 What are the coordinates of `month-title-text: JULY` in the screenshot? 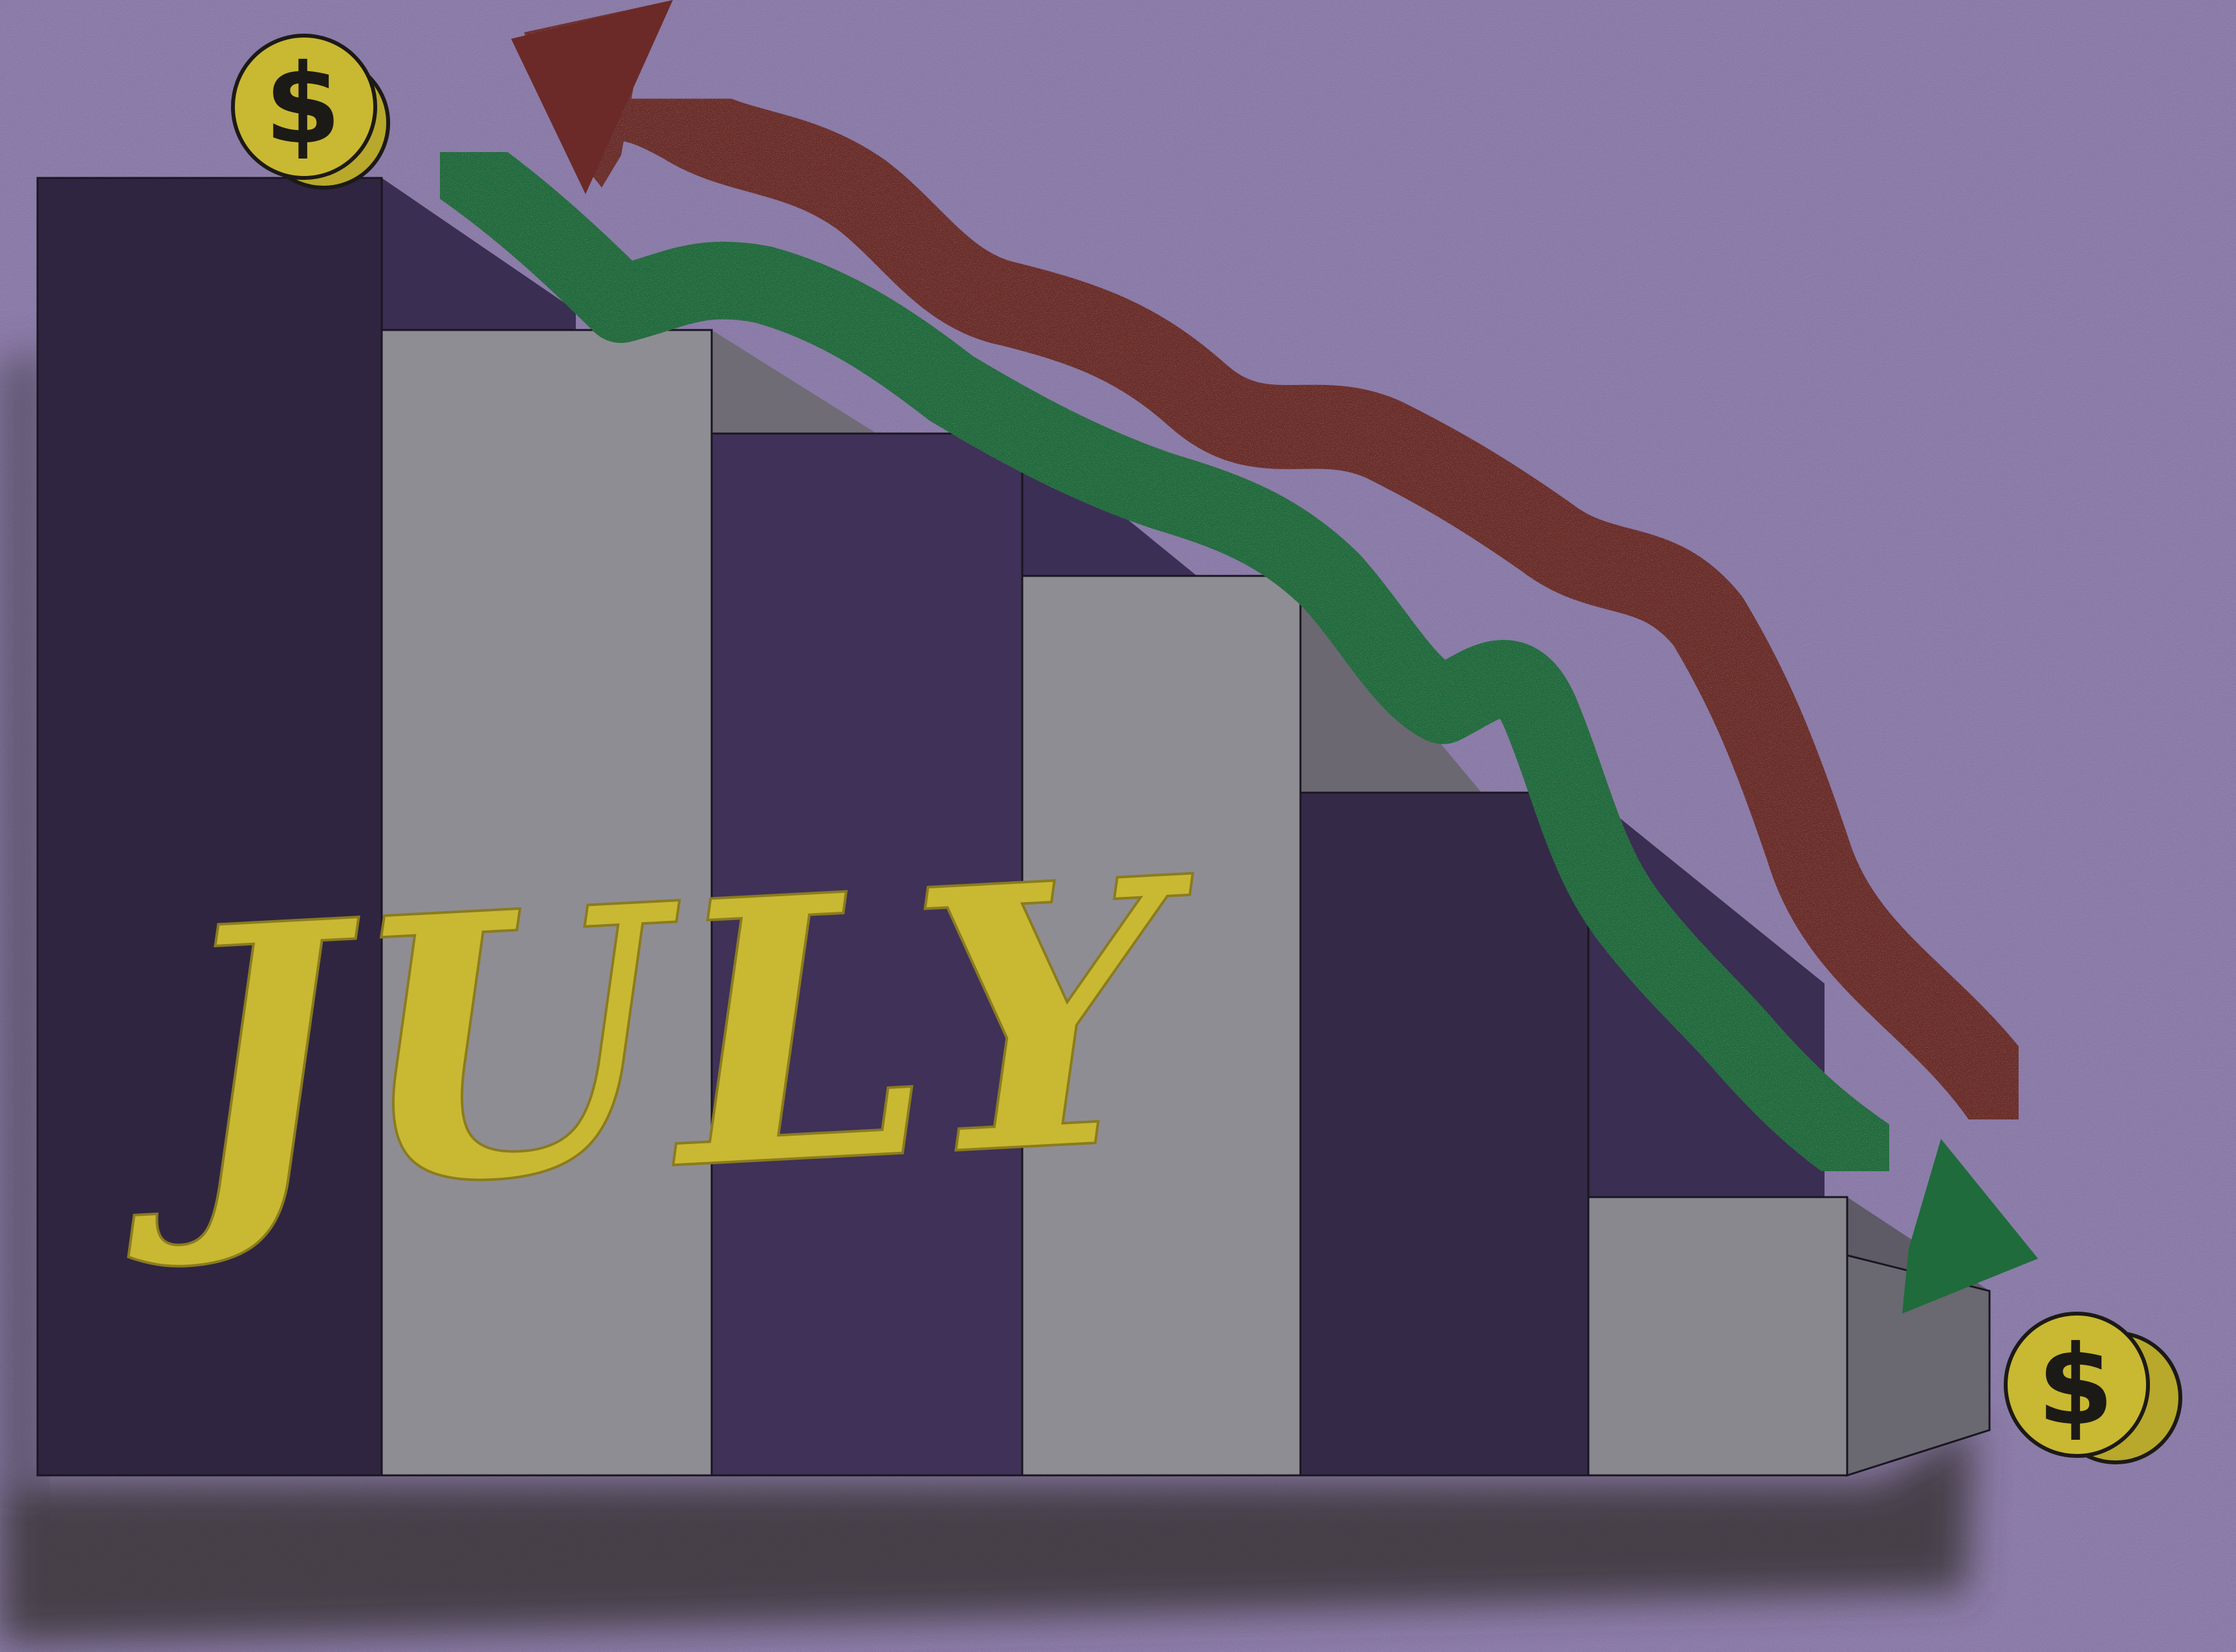 It's located at (657, 1039).